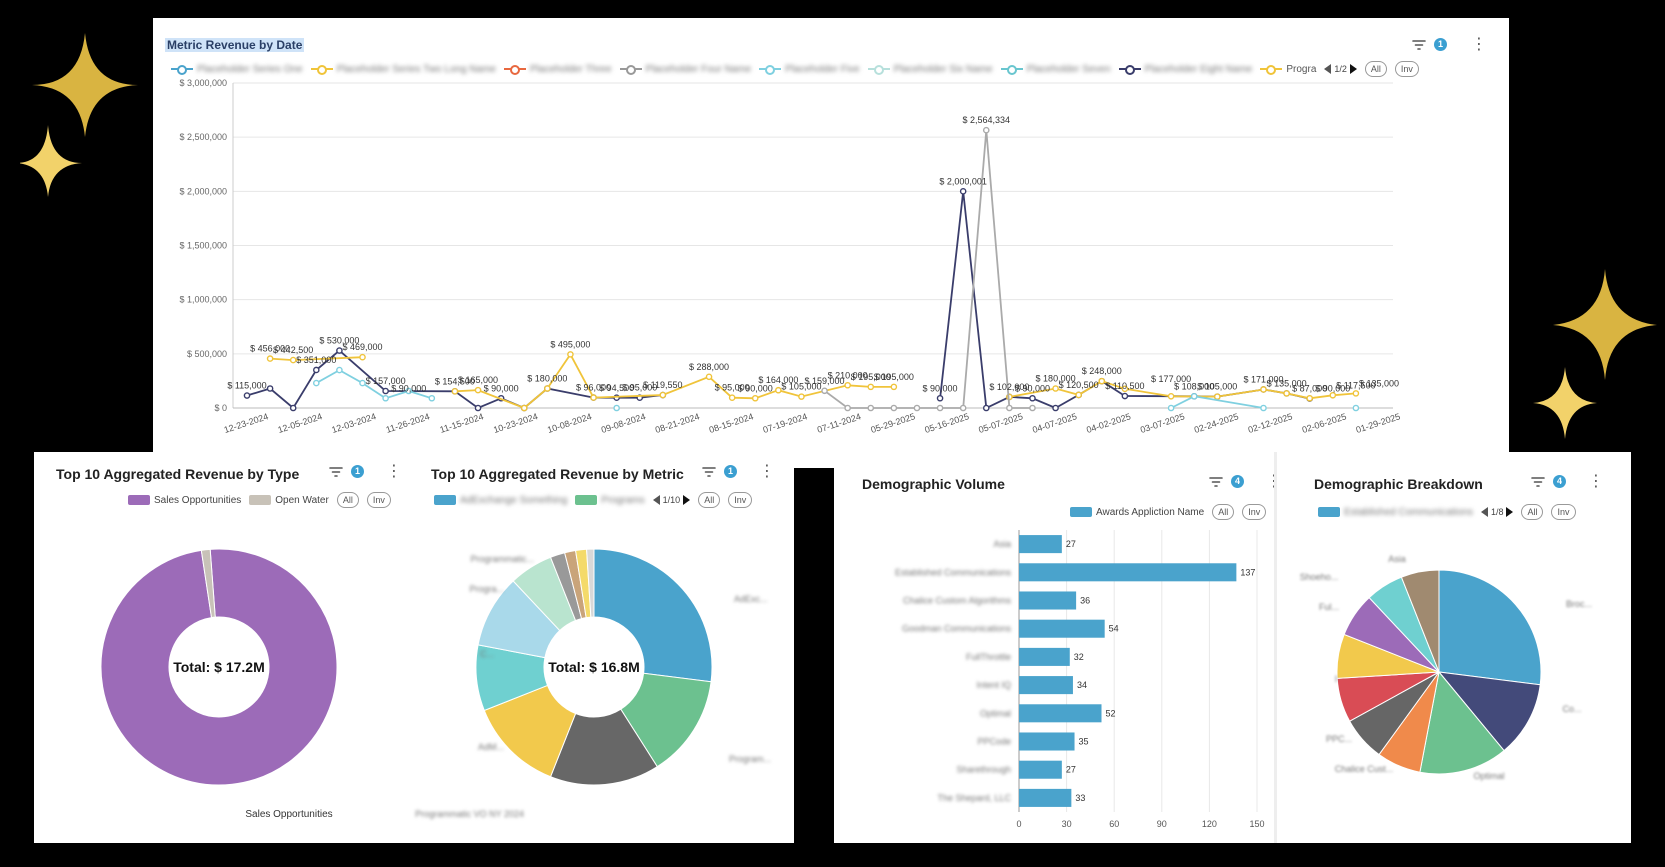 The image size is (1665, 867). Describe the element at coordinates (894, 377) in the screenshot. I see `data-label: $ 195,000` at that location.